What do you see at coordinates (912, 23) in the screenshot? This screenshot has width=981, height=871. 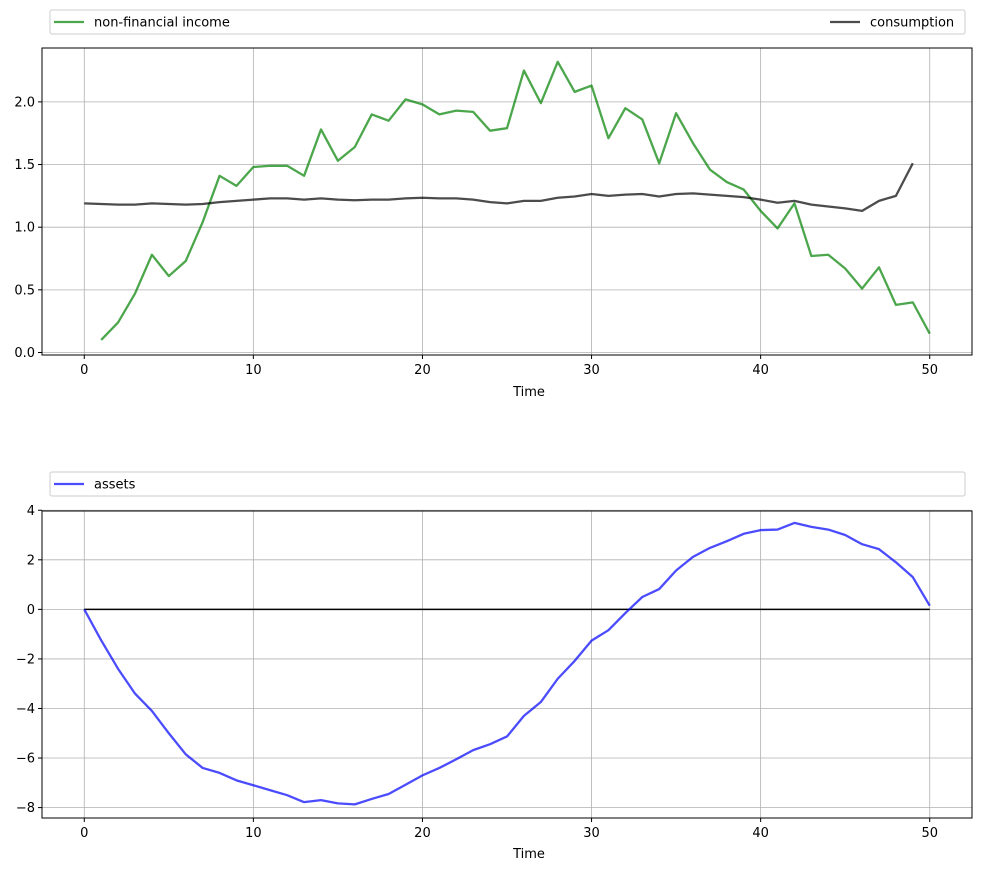 I see `legend-label: consumption` at bounding box center [912, 23].